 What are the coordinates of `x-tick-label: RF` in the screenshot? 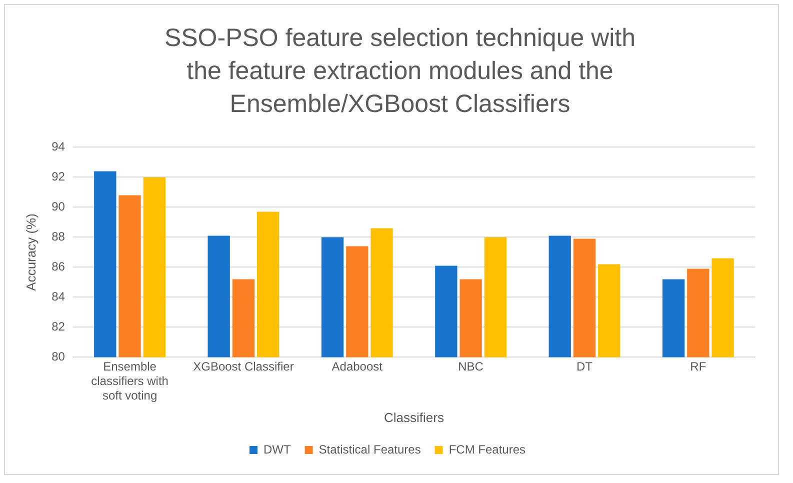 It's located at (698, 367).